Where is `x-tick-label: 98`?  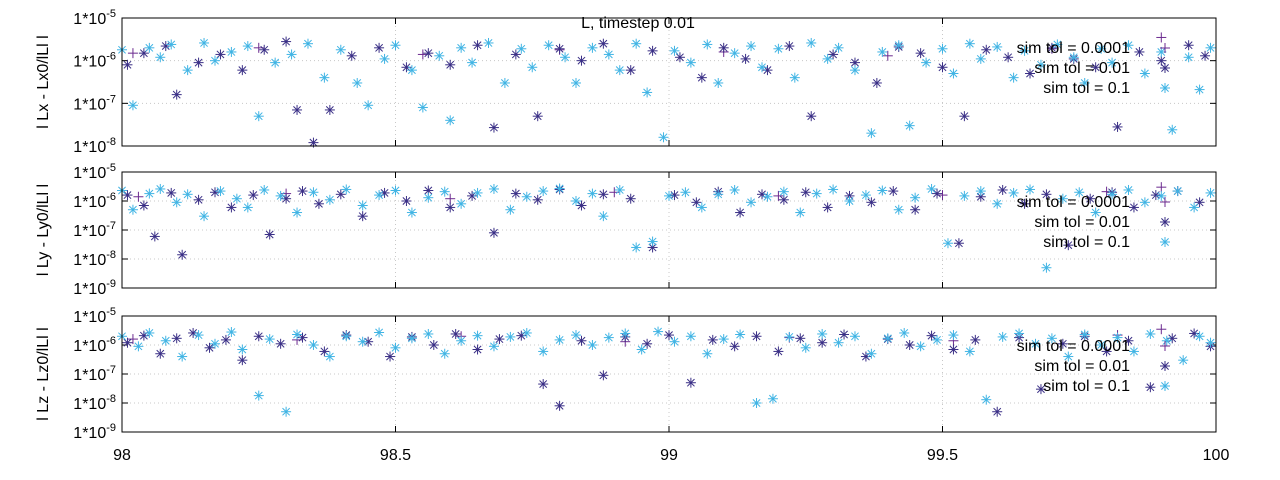
x-tick-label: 98 is located at coordinates (122, 455).